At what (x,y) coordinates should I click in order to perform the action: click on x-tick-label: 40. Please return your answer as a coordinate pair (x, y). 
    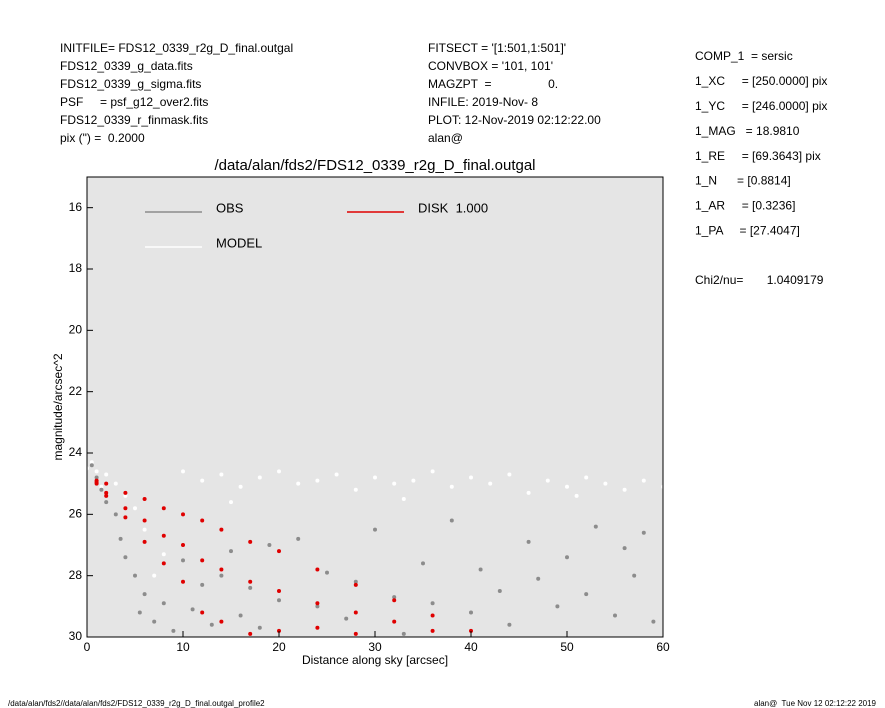
    Looking at the image, I should click on (471, 647).